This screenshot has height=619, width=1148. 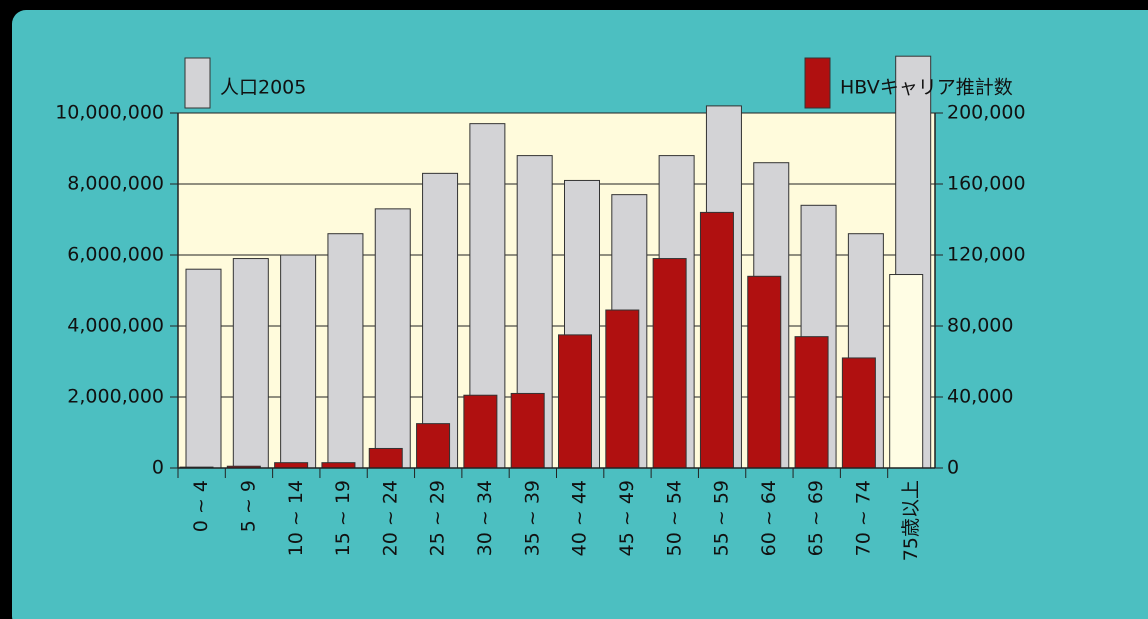 What do you see at coordinates (115, 326) in the screenshot?
I see `y-tick-label: 4,000,000` at bounding box center [115, 326].